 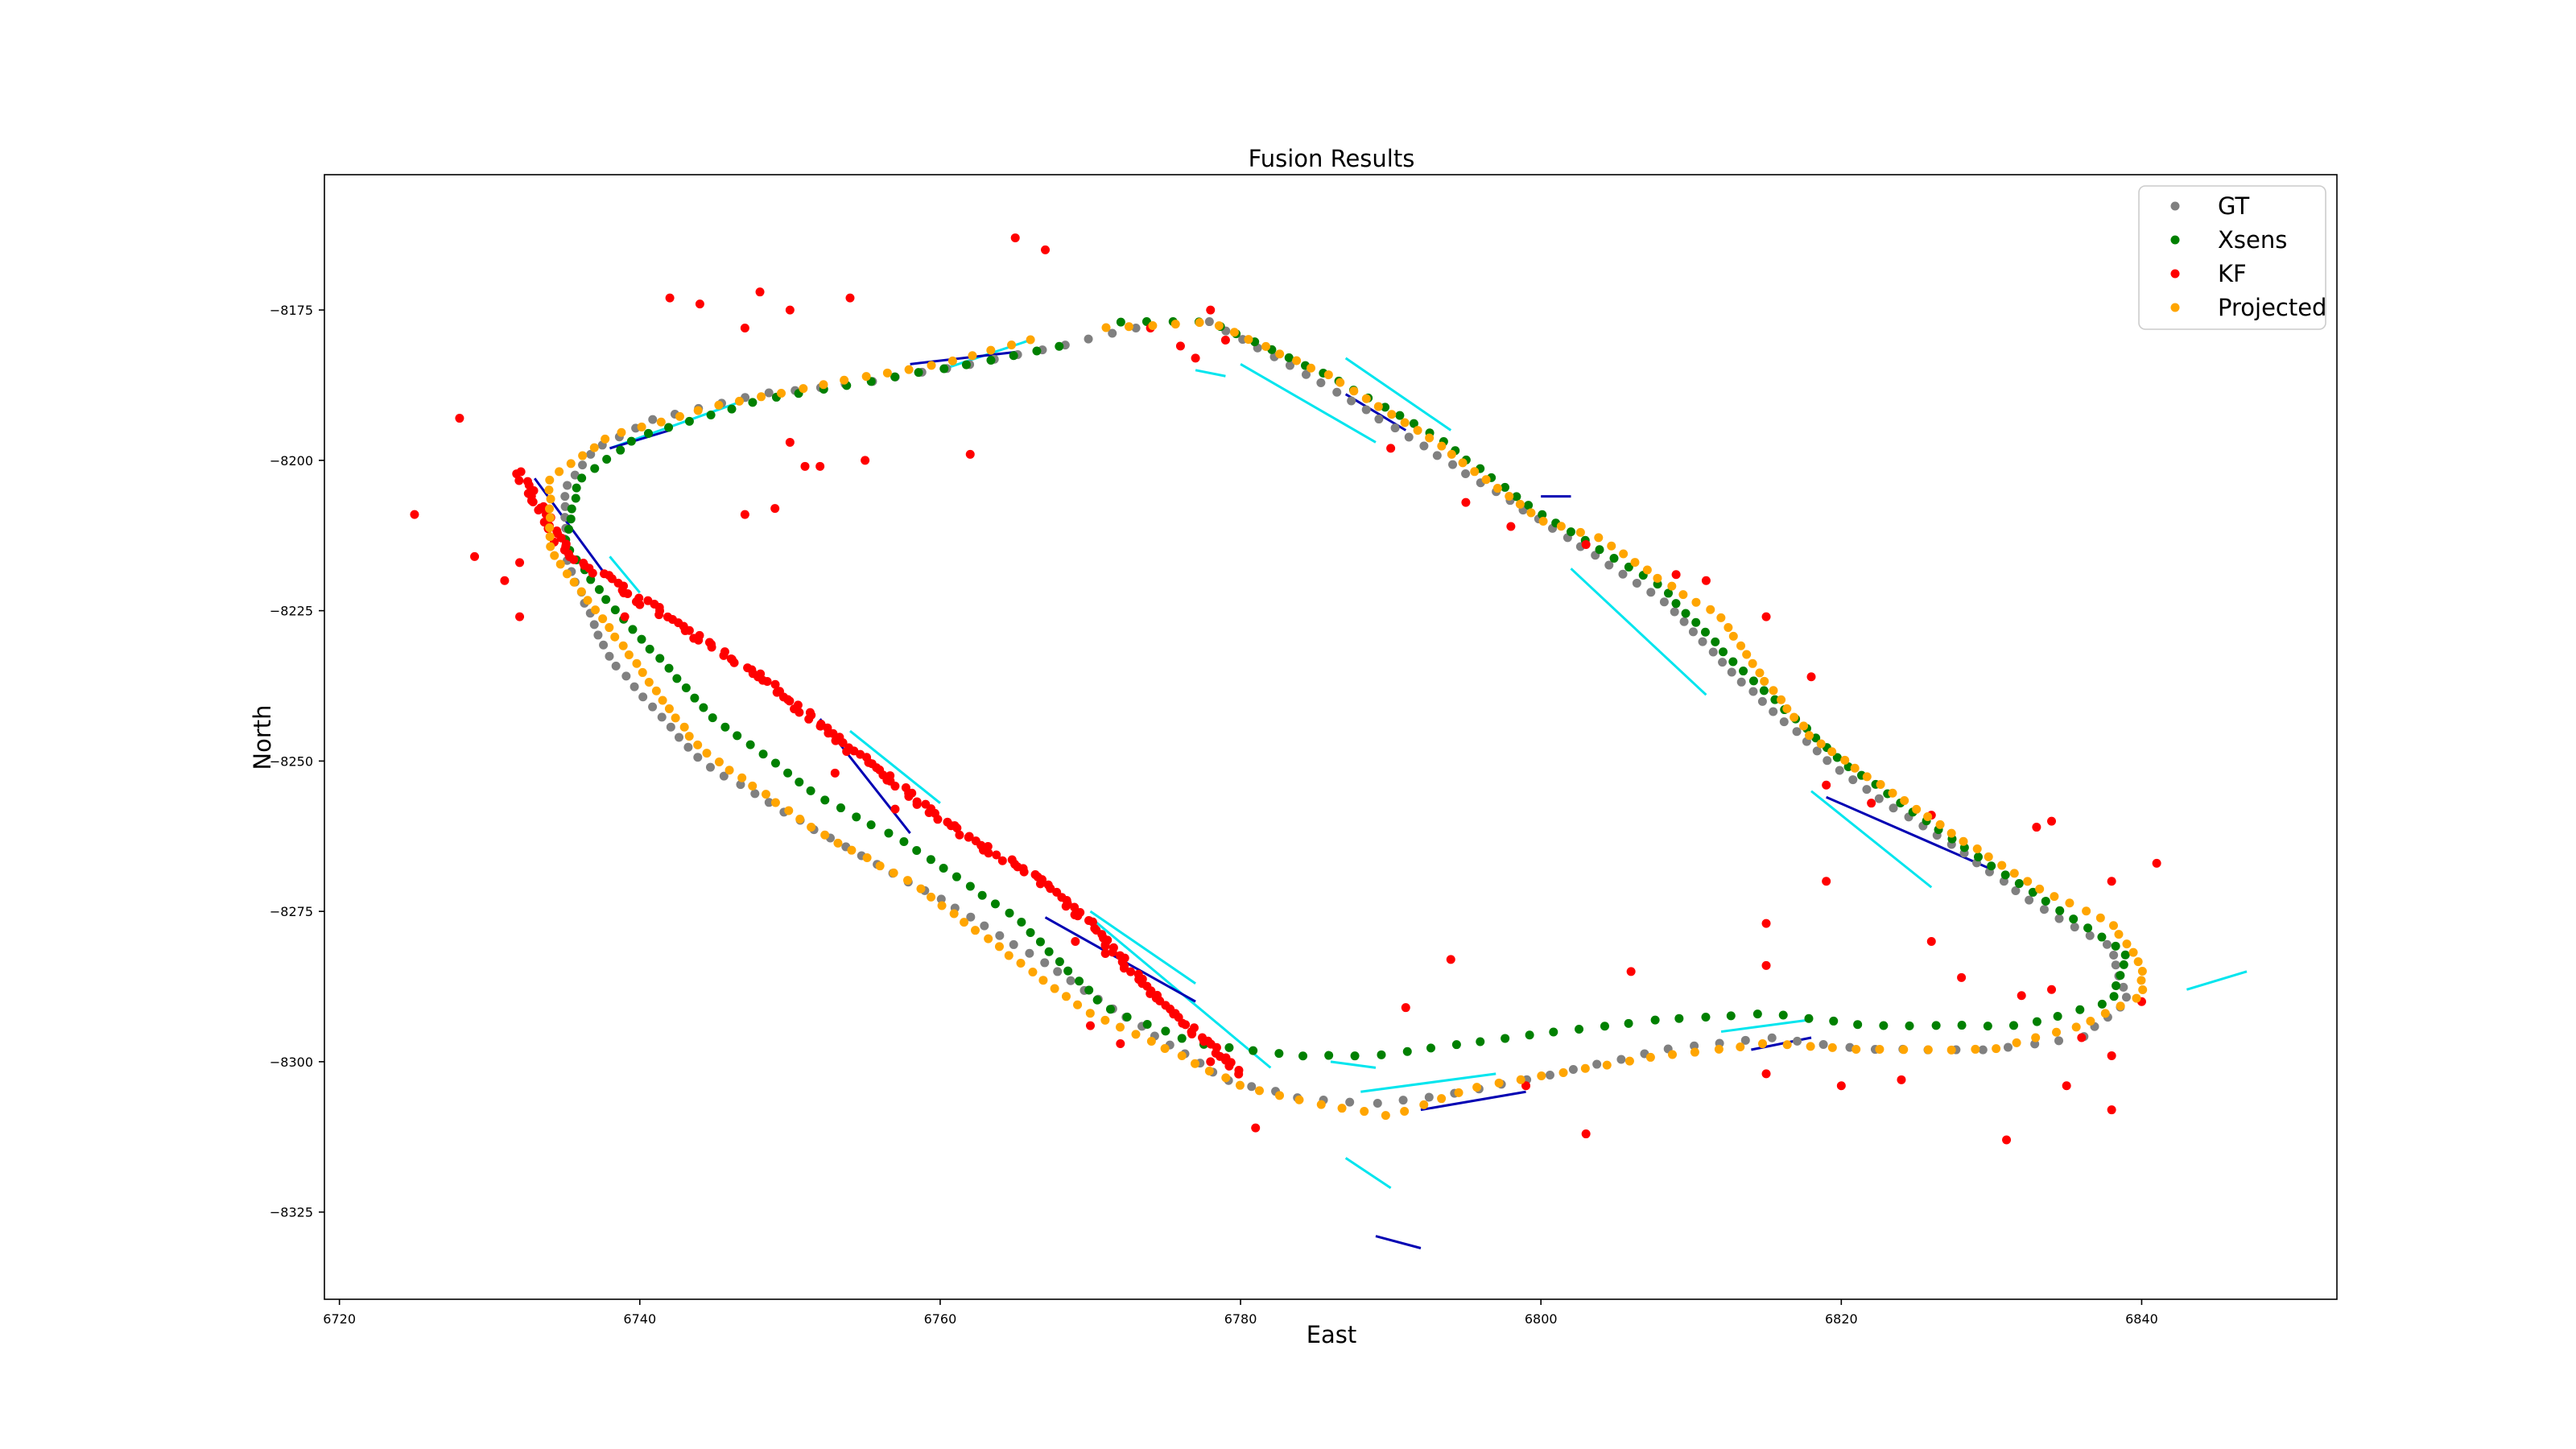 What do you see at coordinates (2232, 273) in the screenshot?
I see `legend-label: KF` at bounding box center [2232, 273].